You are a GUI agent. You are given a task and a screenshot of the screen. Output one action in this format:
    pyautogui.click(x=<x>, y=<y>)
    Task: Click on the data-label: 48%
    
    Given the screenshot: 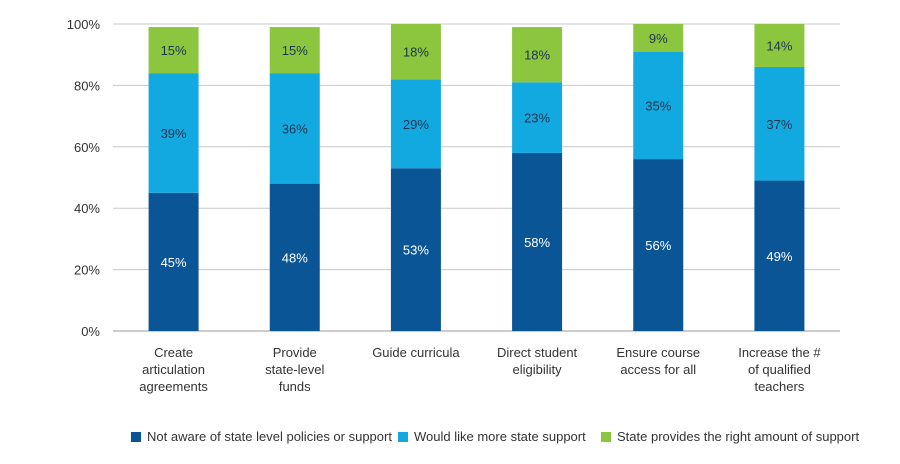 What is the action you would take?
    pyautogui.click(x=295, y=257)
    